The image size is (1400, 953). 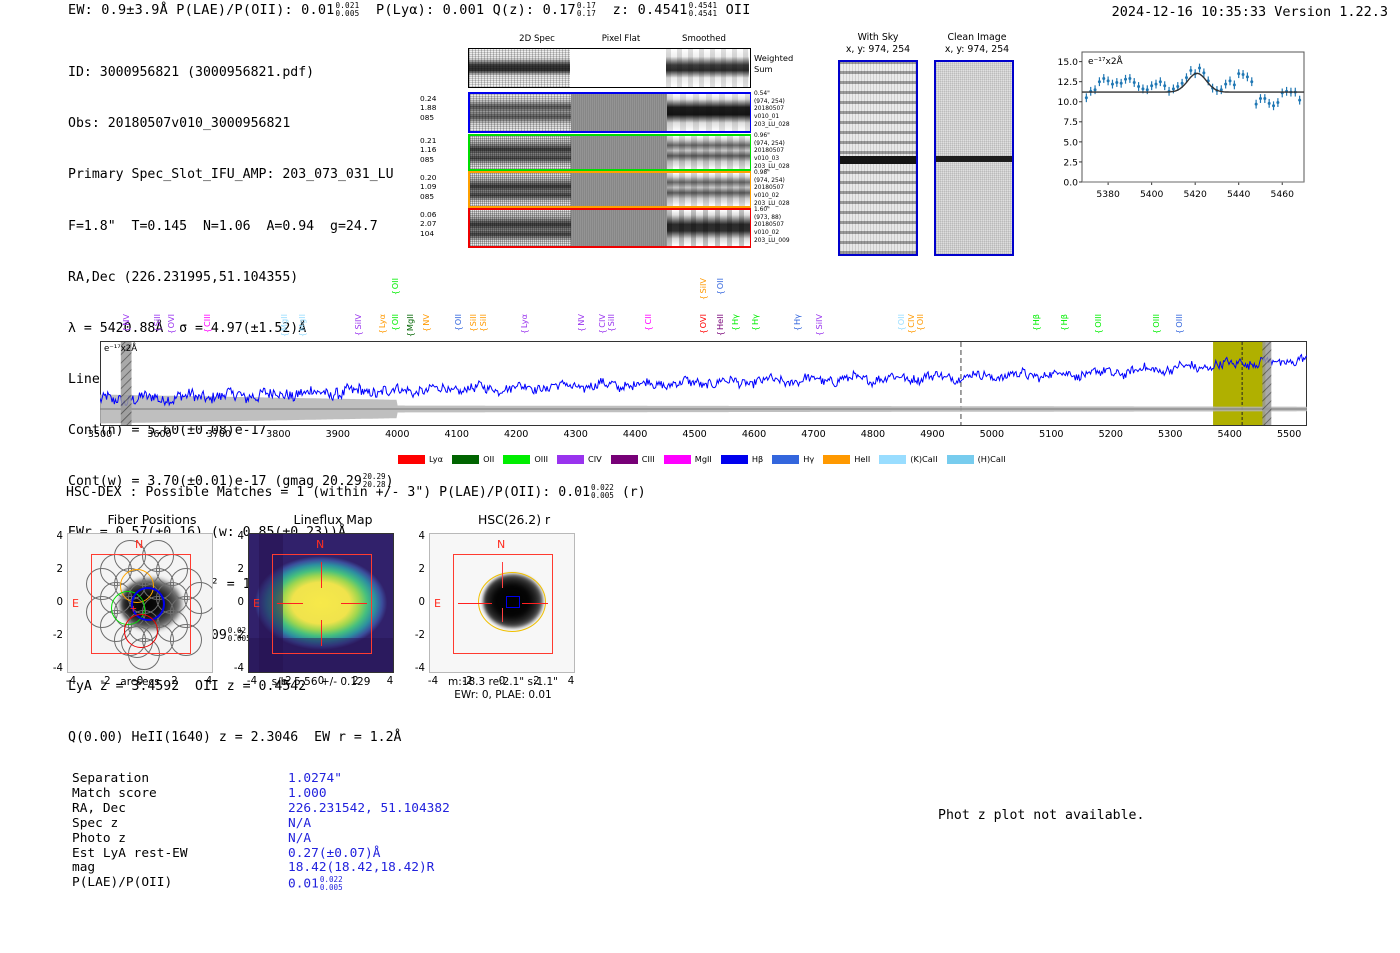 What do you see at coordinates (237, 630) in the screenshot?
I see `info-plae-hi: 0.02` at bounding box center [237, 630].